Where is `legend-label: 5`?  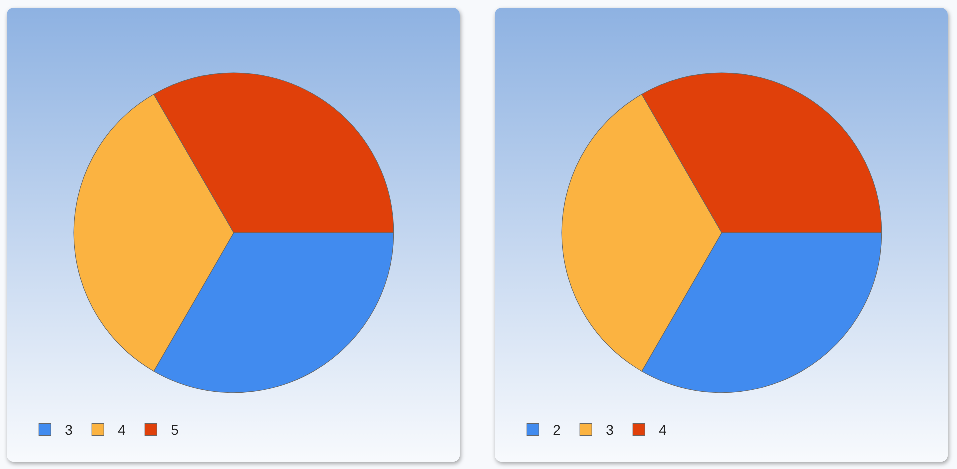
legend-label: 5 is located at coordinates (175, 430).